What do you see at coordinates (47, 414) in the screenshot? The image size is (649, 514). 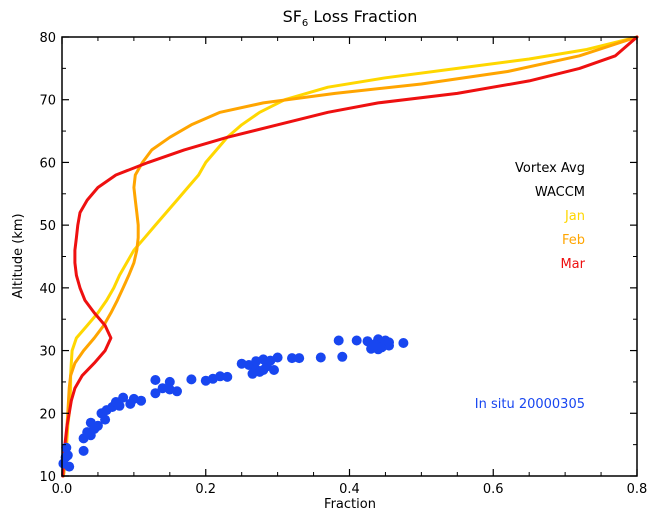 I see `y-tick-label: 20` at bounding box center [47, 414].